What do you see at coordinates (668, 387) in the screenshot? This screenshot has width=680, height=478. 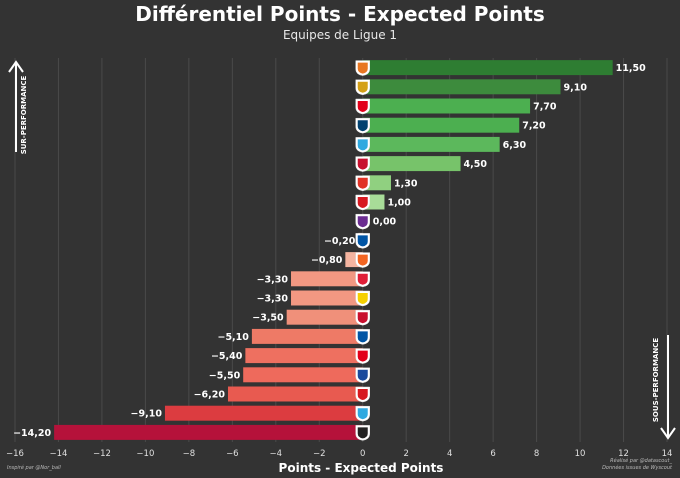 I see `arrow-down-icon` at bounding box center [668, 387].